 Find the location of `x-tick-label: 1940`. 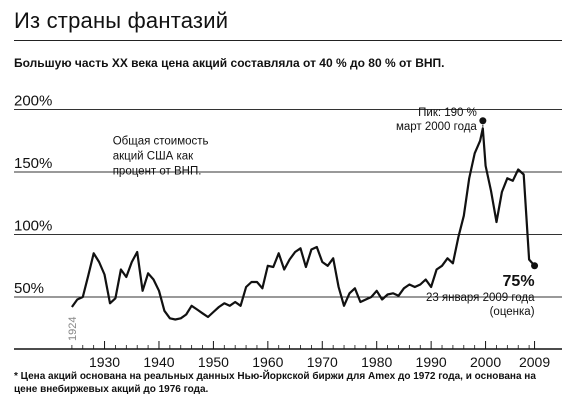

x-tick-label: 1940 is located at coordinates (158, 362).